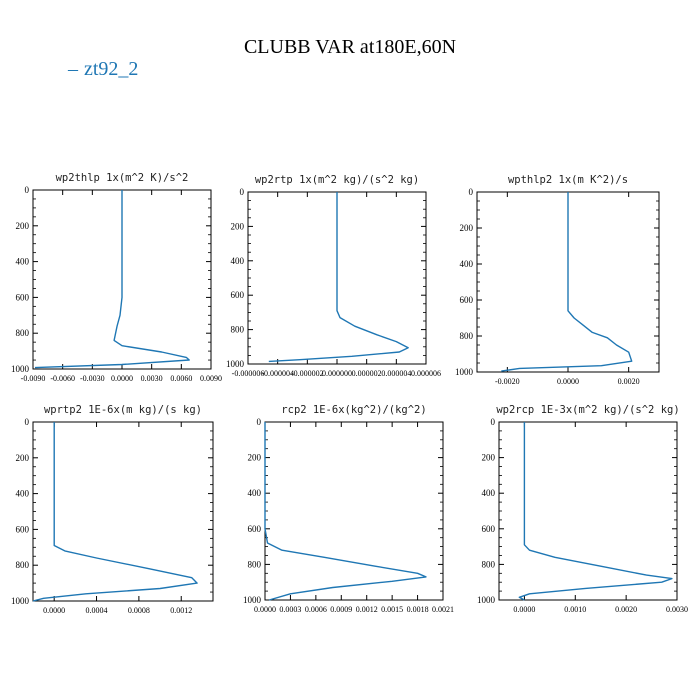 The height and width of the screenshot is (700, 700). Describe the element at coordinates (350, 47) in the screenshot. I see `page-title: CLUBB VAR at180E,60N` at that location.